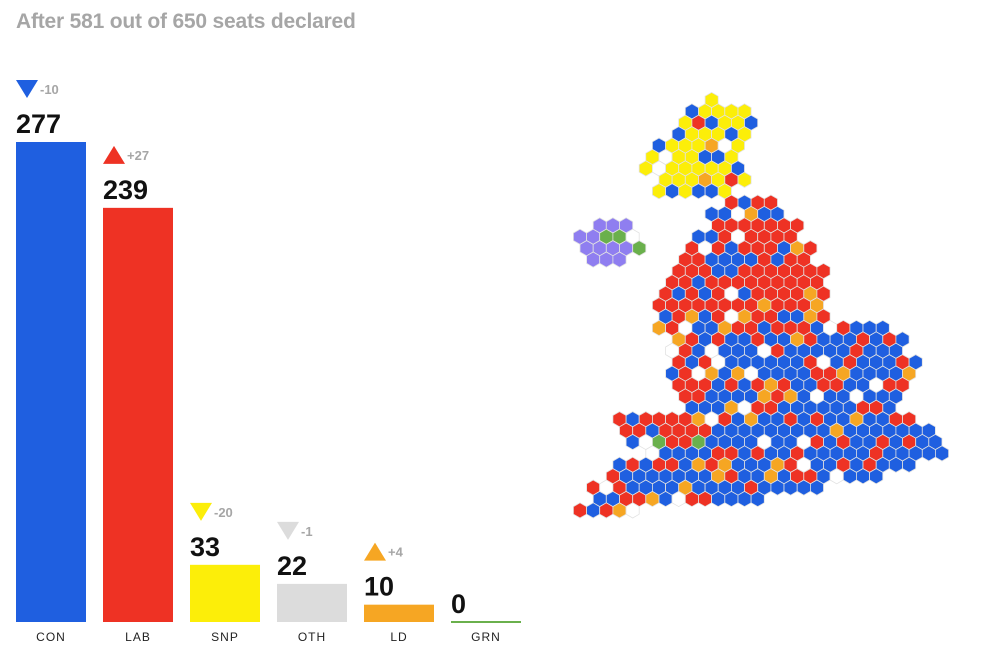 The height and width of the screenshot is (661, 995). Describe the element at coordinates (486, 637) in the screenshot. I see `category-label-grn: GRN` at that location.